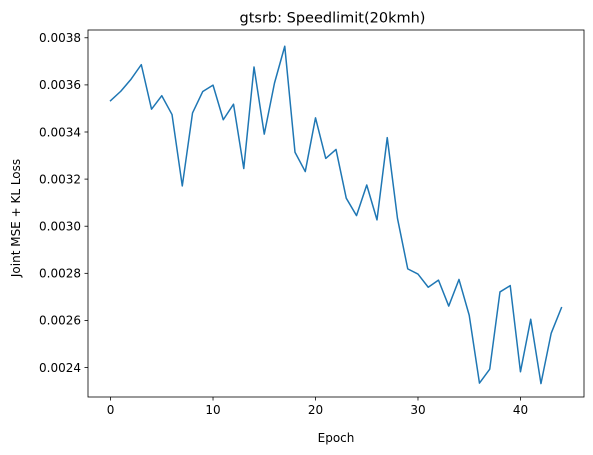 The width and height of the screenshot is (593, 455). What do you see at coordinates (60, 132) in the screenshot?
I see `y-tick-label: 0.0034` at bounding box center [60, 132].